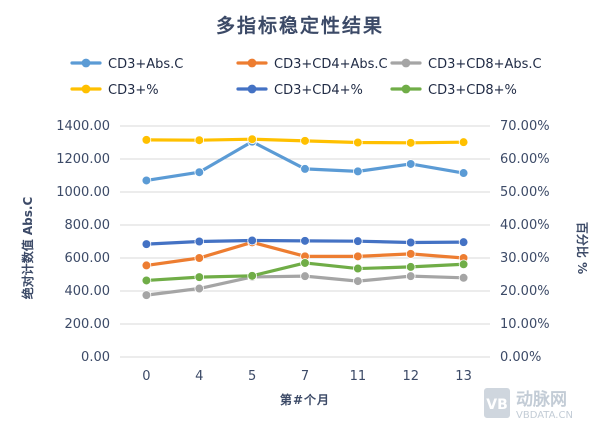  Describe the element at coordinates (146, 376) in the screenshot. I see `x-tick-label: 0` at that location.